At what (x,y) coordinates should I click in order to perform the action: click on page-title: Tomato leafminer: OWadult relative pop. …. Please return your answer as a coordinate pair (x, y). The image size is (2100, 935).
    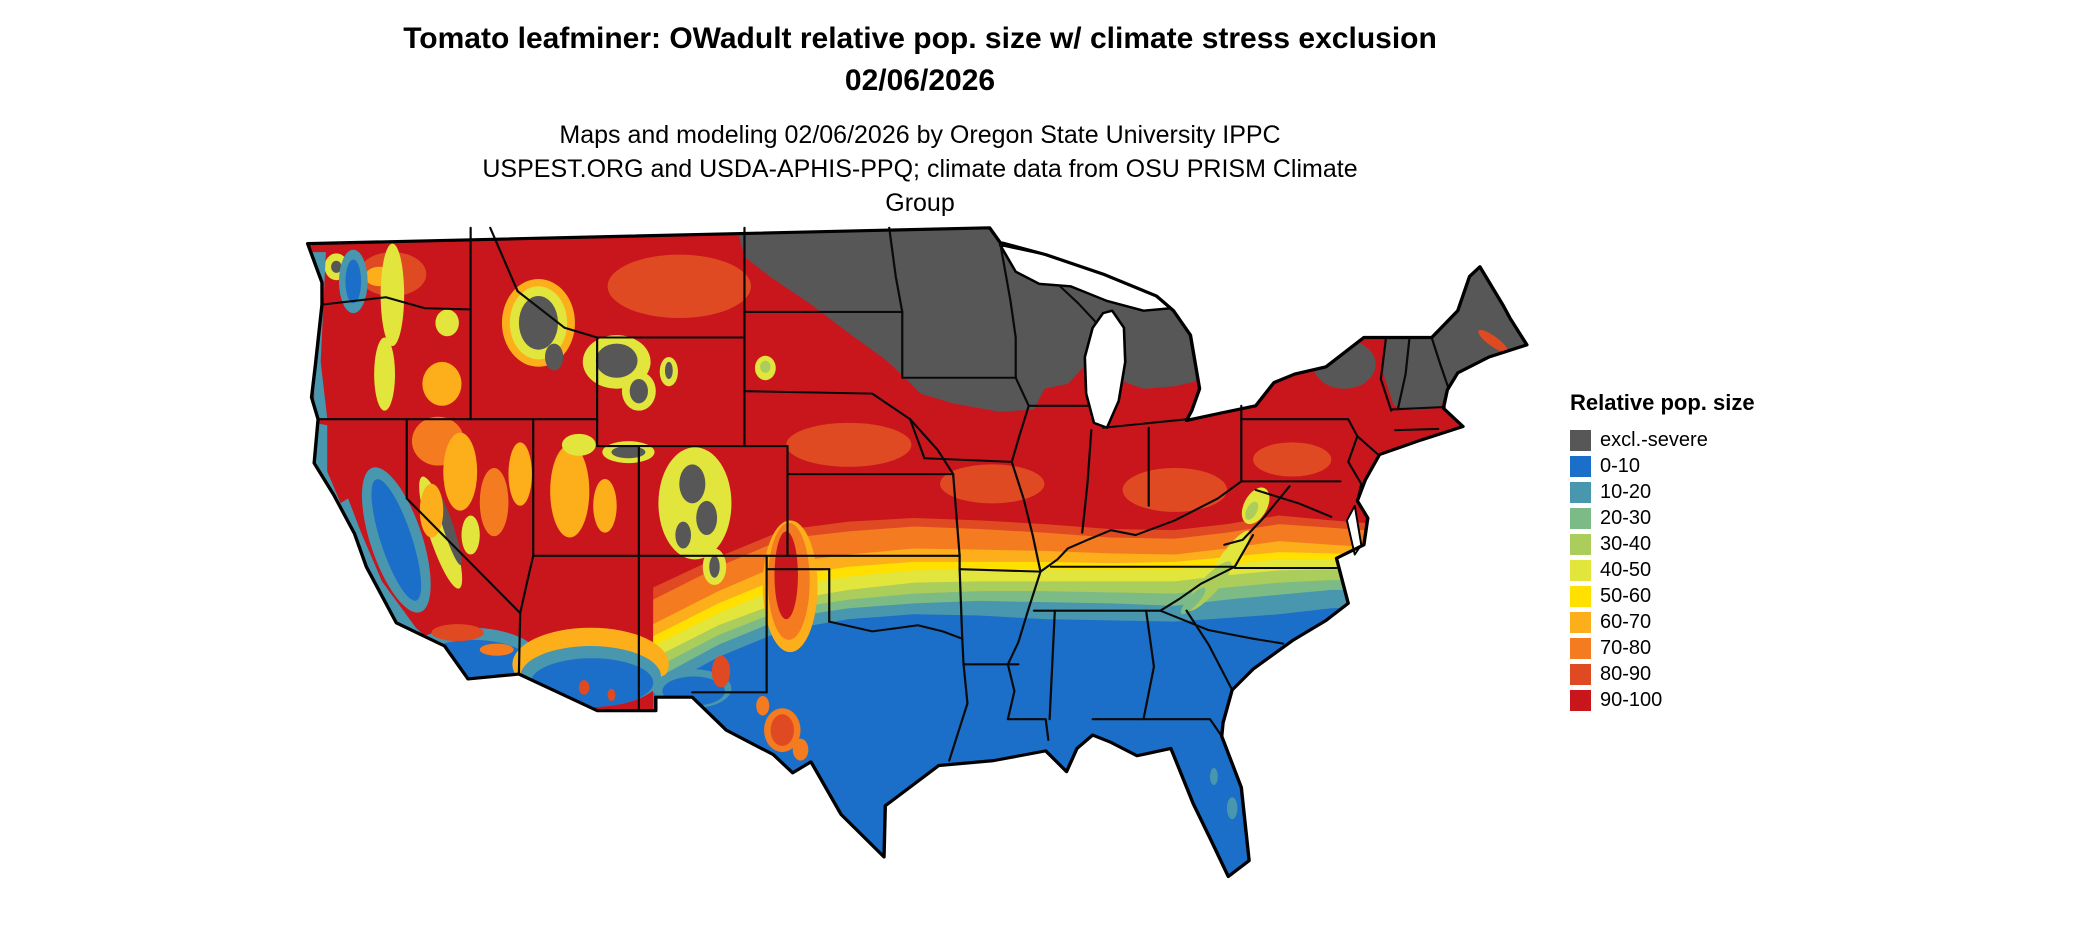
    Looking at the image, I should click on (920, 59).